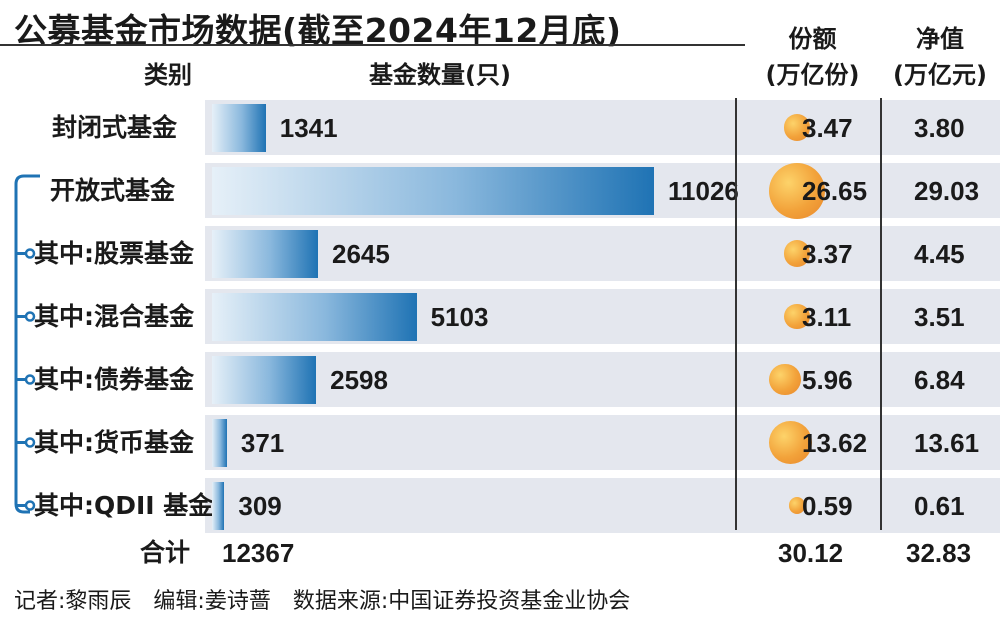  What do you see at coordinates (881, 314) in the screenshot?
I see `divider-nav` at bounding box center [881, 314].